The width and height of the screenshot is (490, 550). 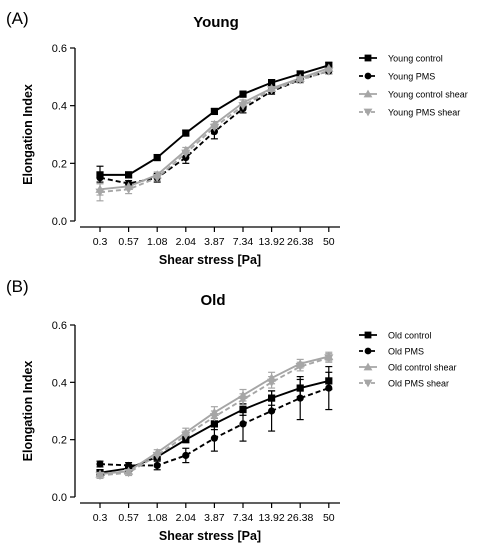 I want to click on legend-label: Old PMS shear, so click(x=418, y=384).